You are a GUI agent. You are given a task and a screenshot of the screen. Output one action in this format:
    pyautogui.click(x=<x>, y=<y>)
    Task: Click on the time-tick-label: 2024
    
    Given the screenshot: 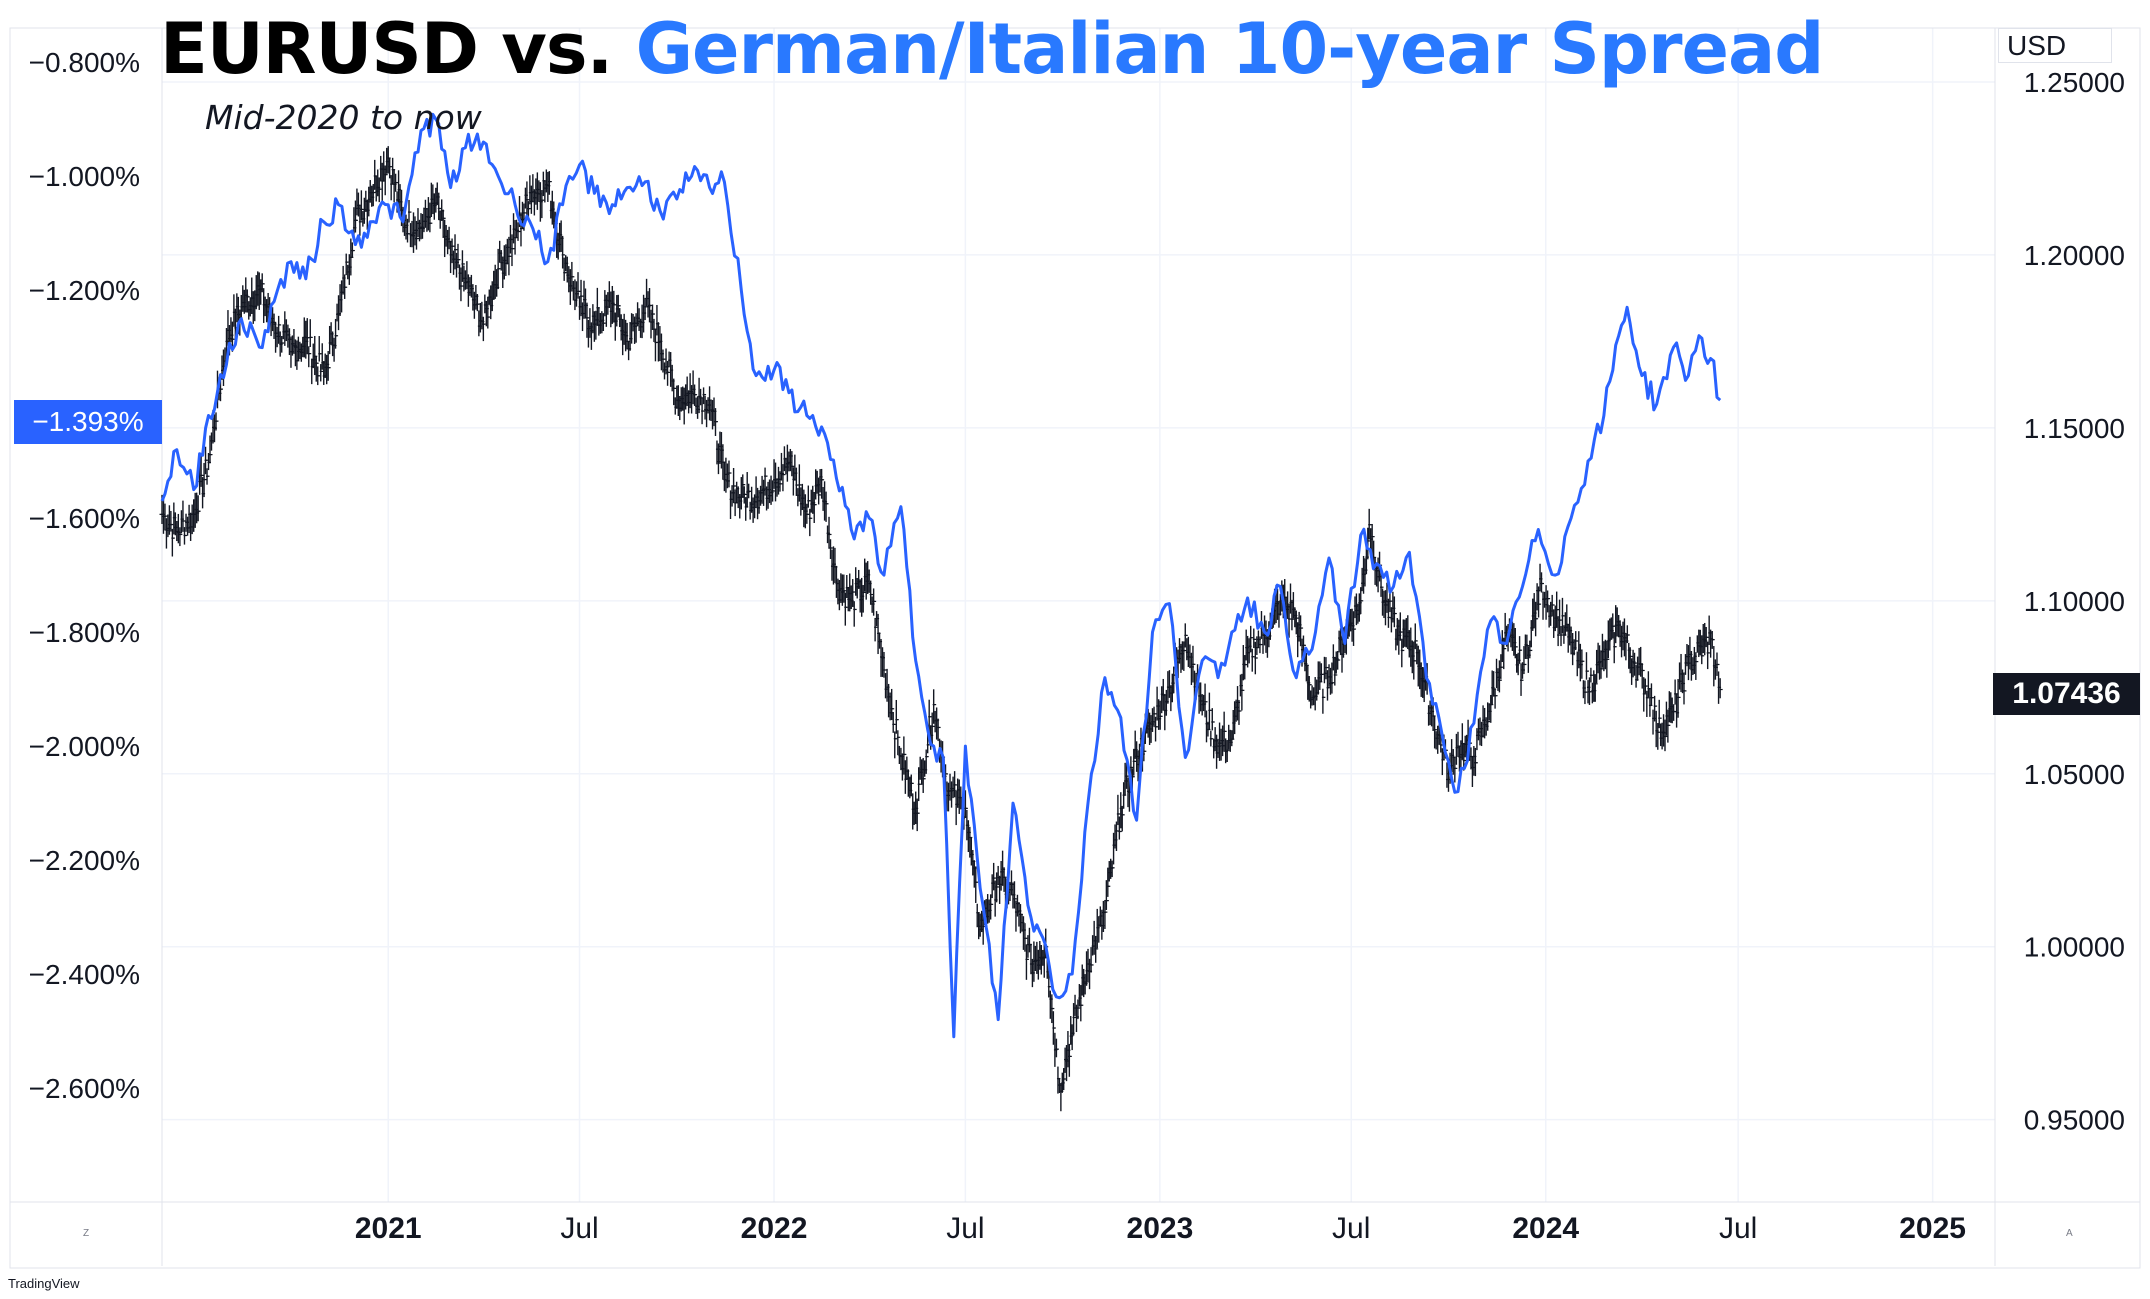 What is the action you would take?
    pyautogui.click(x=1545, y=1228)
    